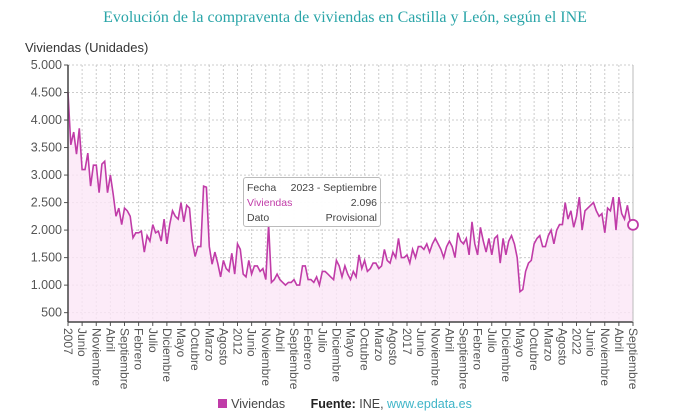 This screenshot has width=690, height=418. I want to click on tooltip-dato-label: Dato, so click(258, 218).